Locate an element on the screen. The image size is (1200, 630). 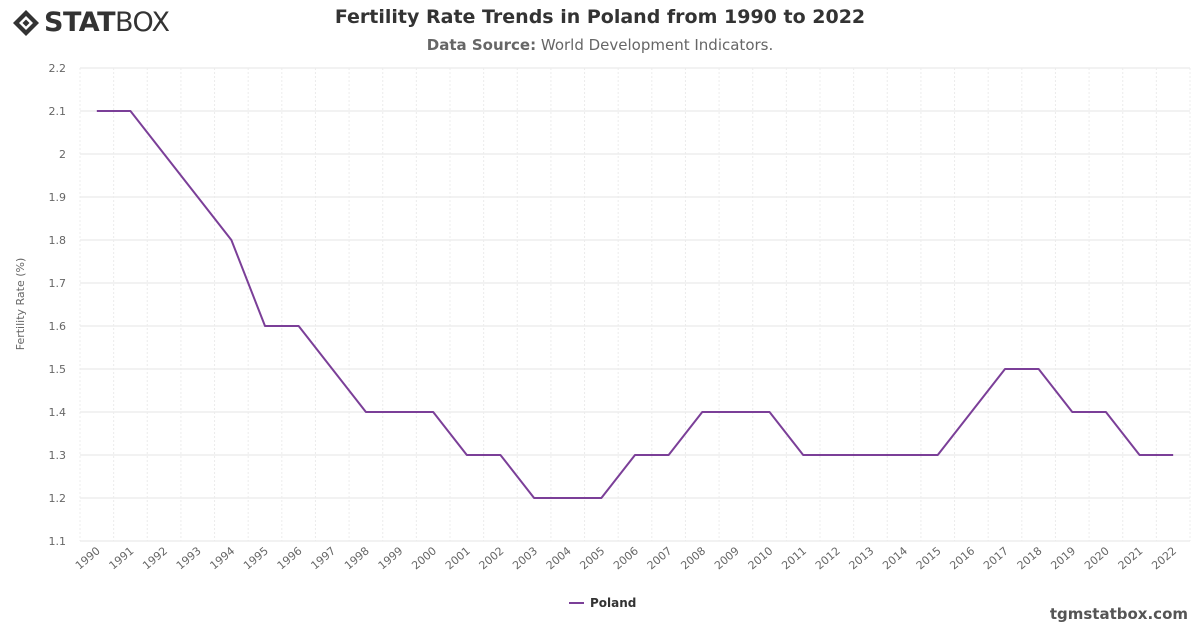
y-tick-label: 1.3 is located at coordinates (58, 455).